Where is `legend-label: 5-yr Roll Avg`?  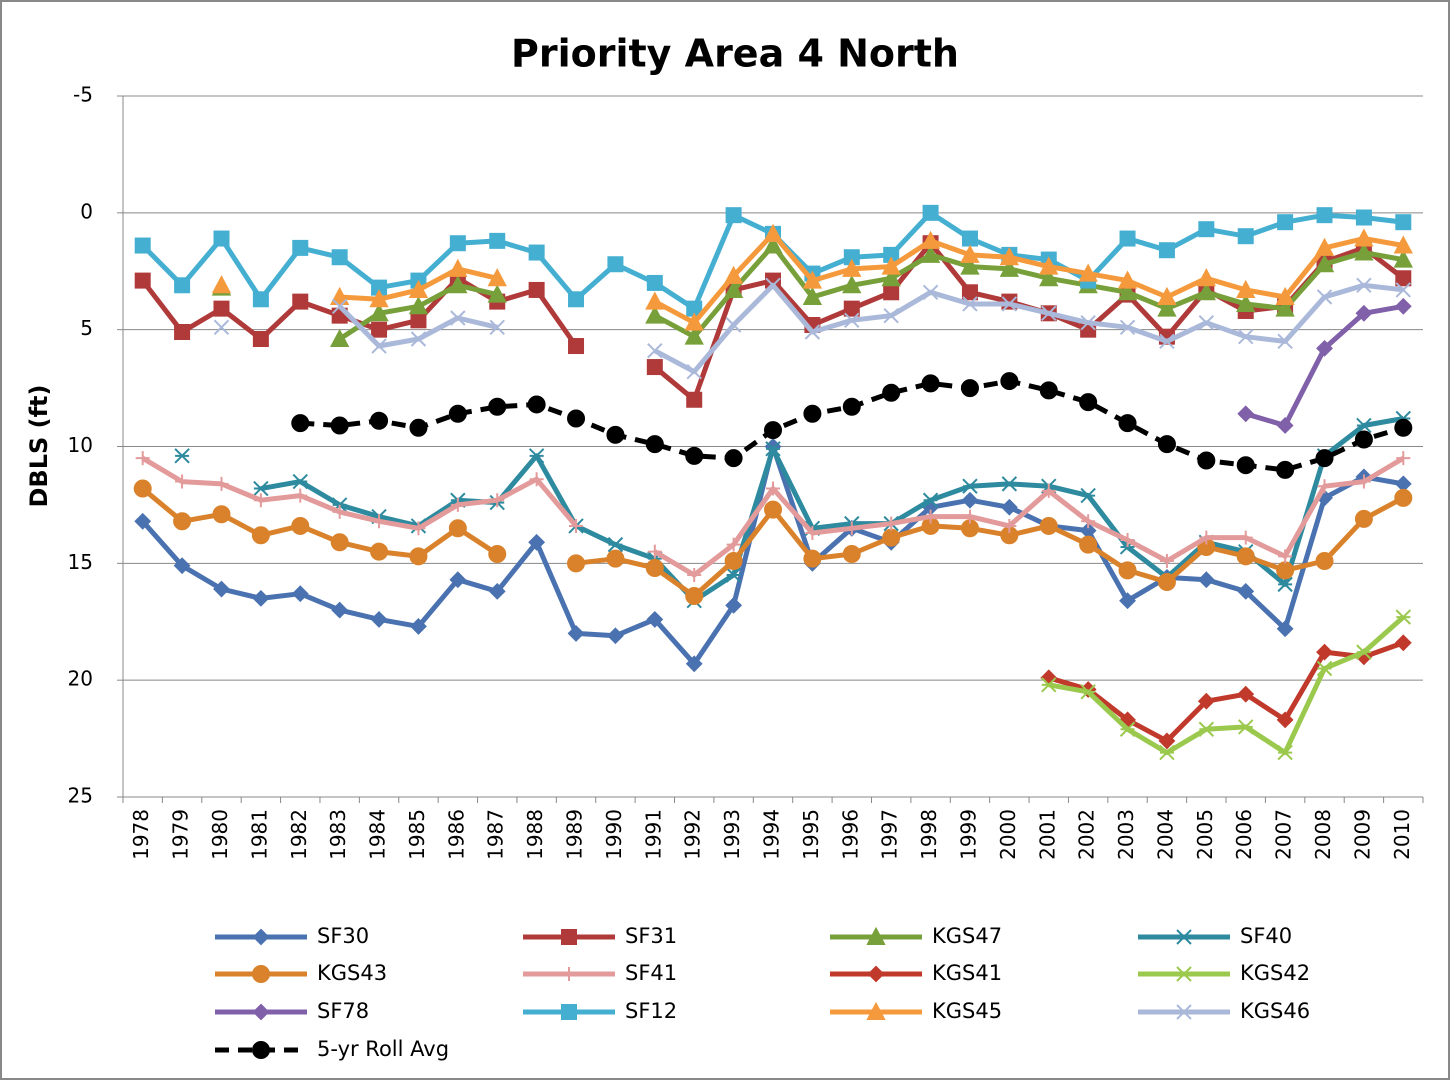
legend-label: 5-yr Roll Avg is located at coordinates (383, 1049).